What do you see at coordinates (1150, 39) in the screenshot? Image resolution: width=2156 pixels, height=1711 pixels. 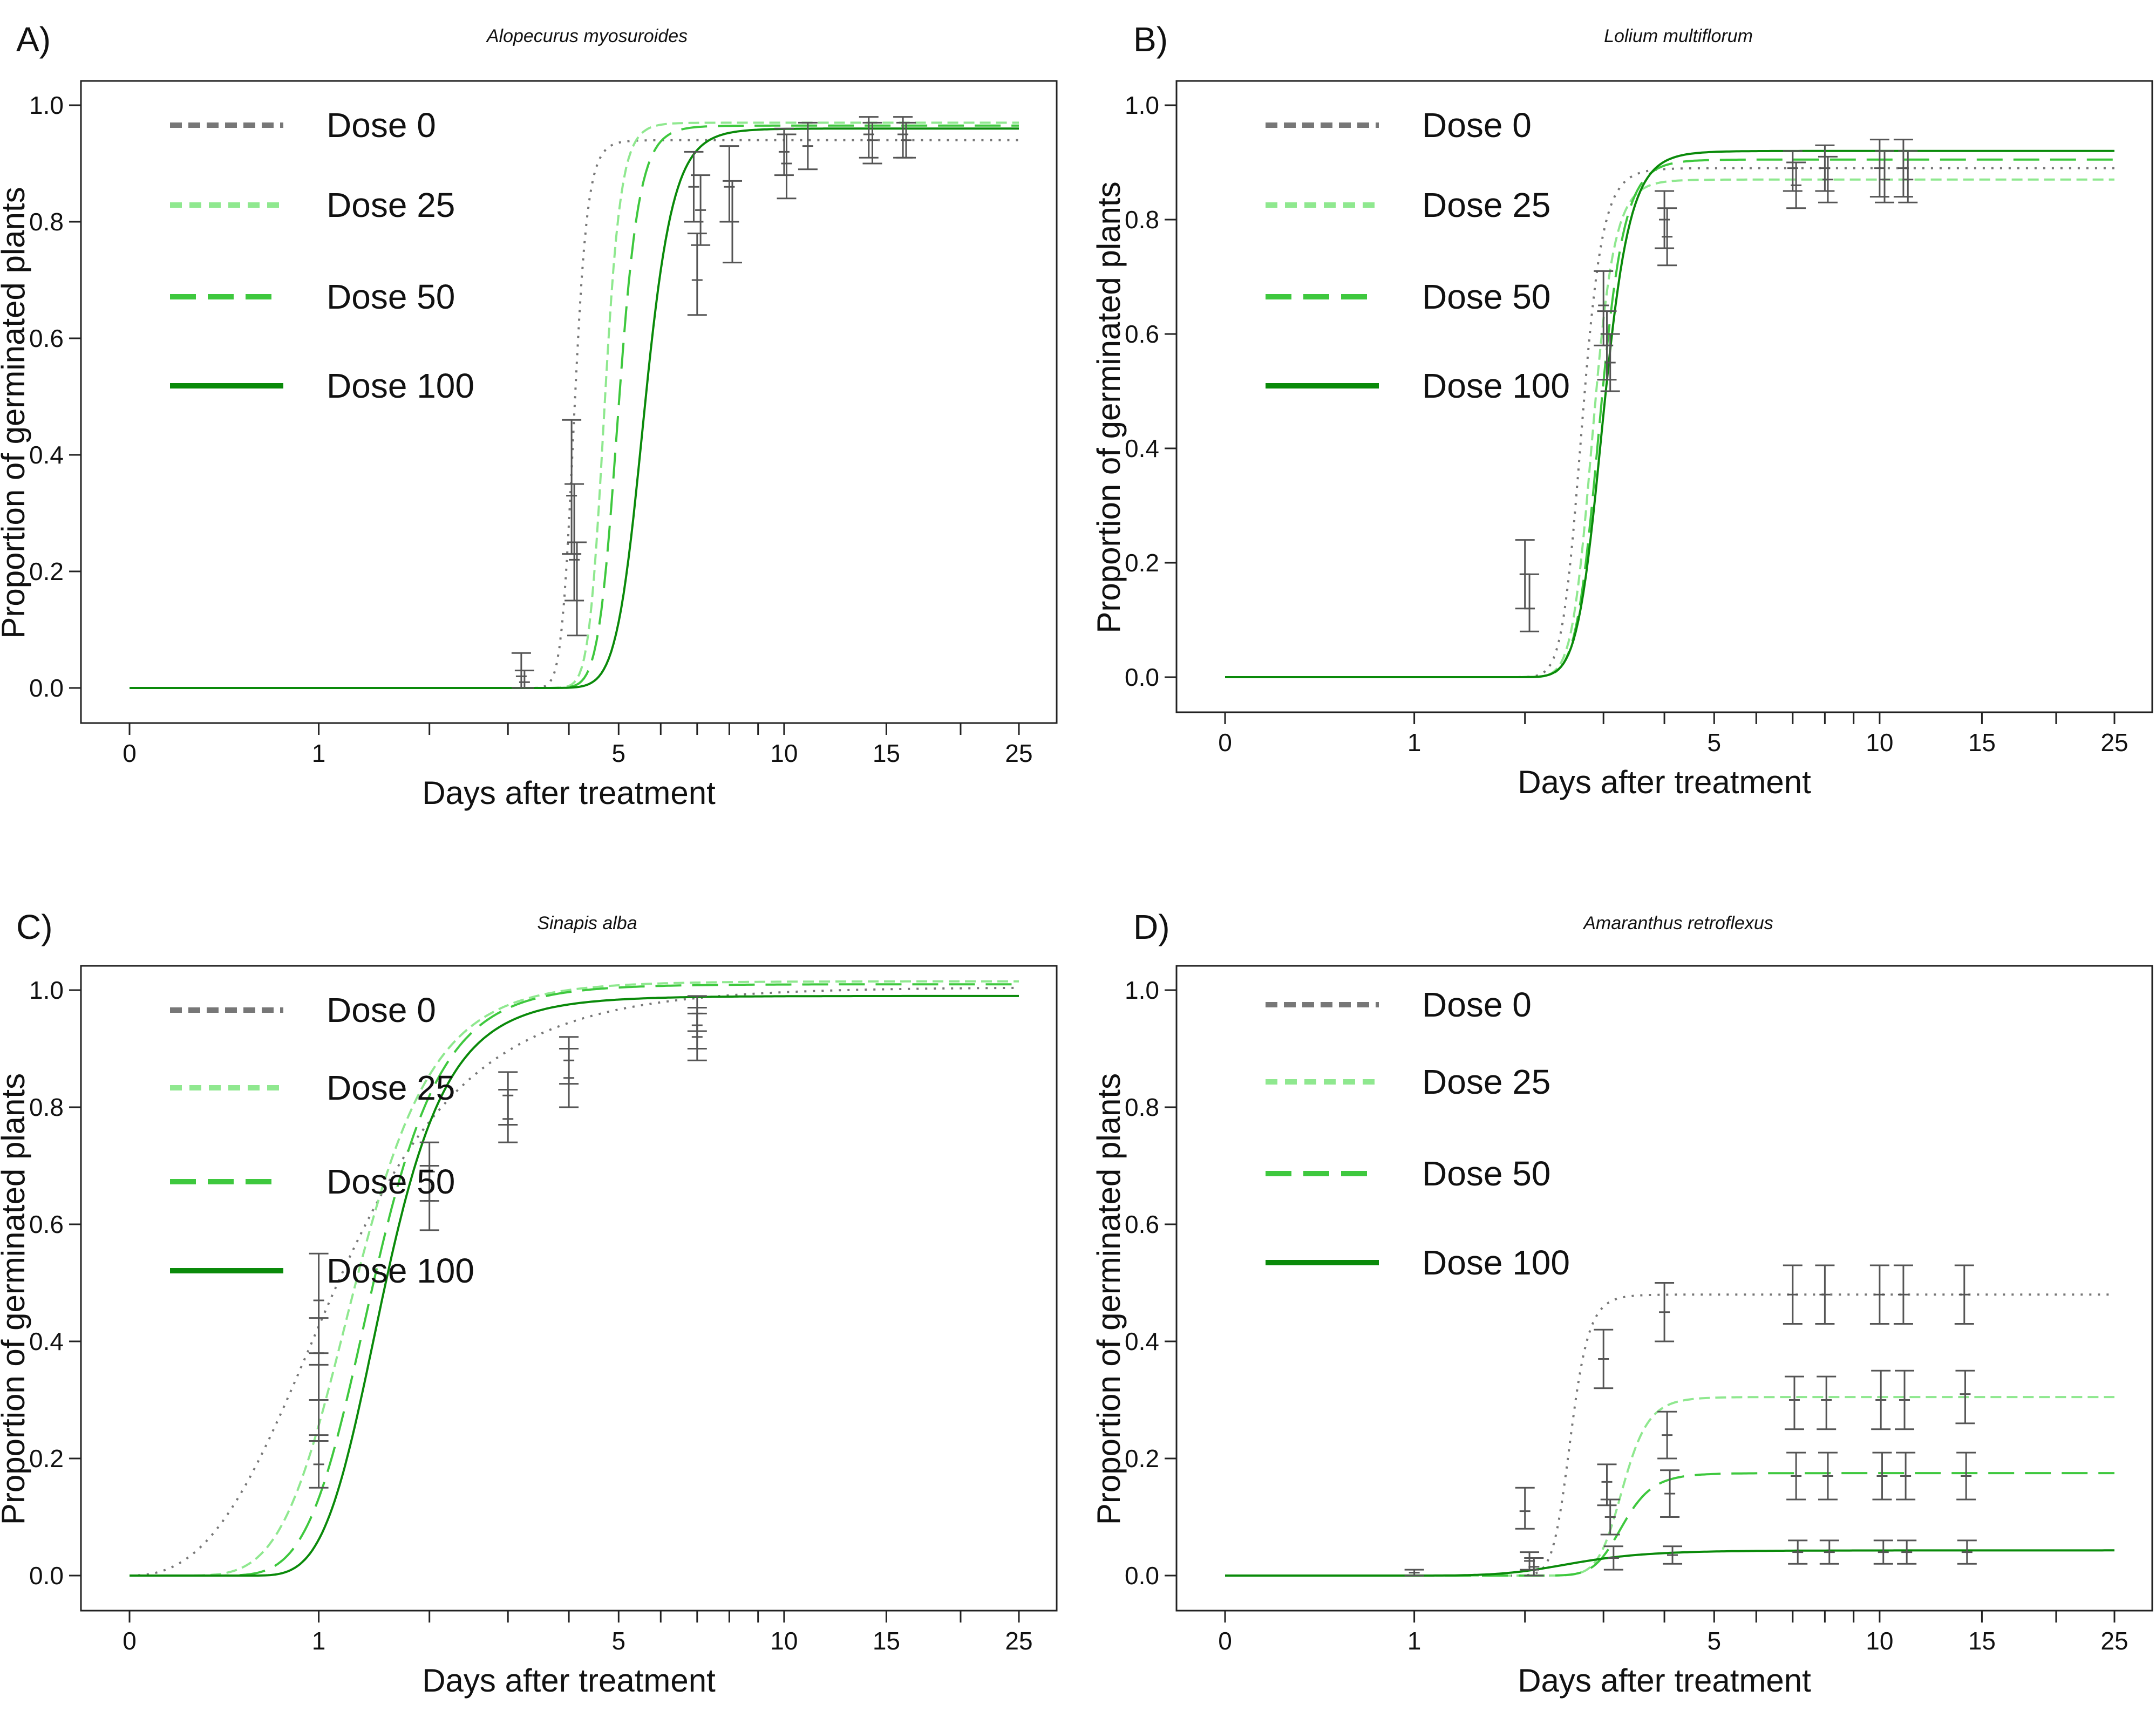 I see `panel-letter: B)` at bounding box center [1150, 39].